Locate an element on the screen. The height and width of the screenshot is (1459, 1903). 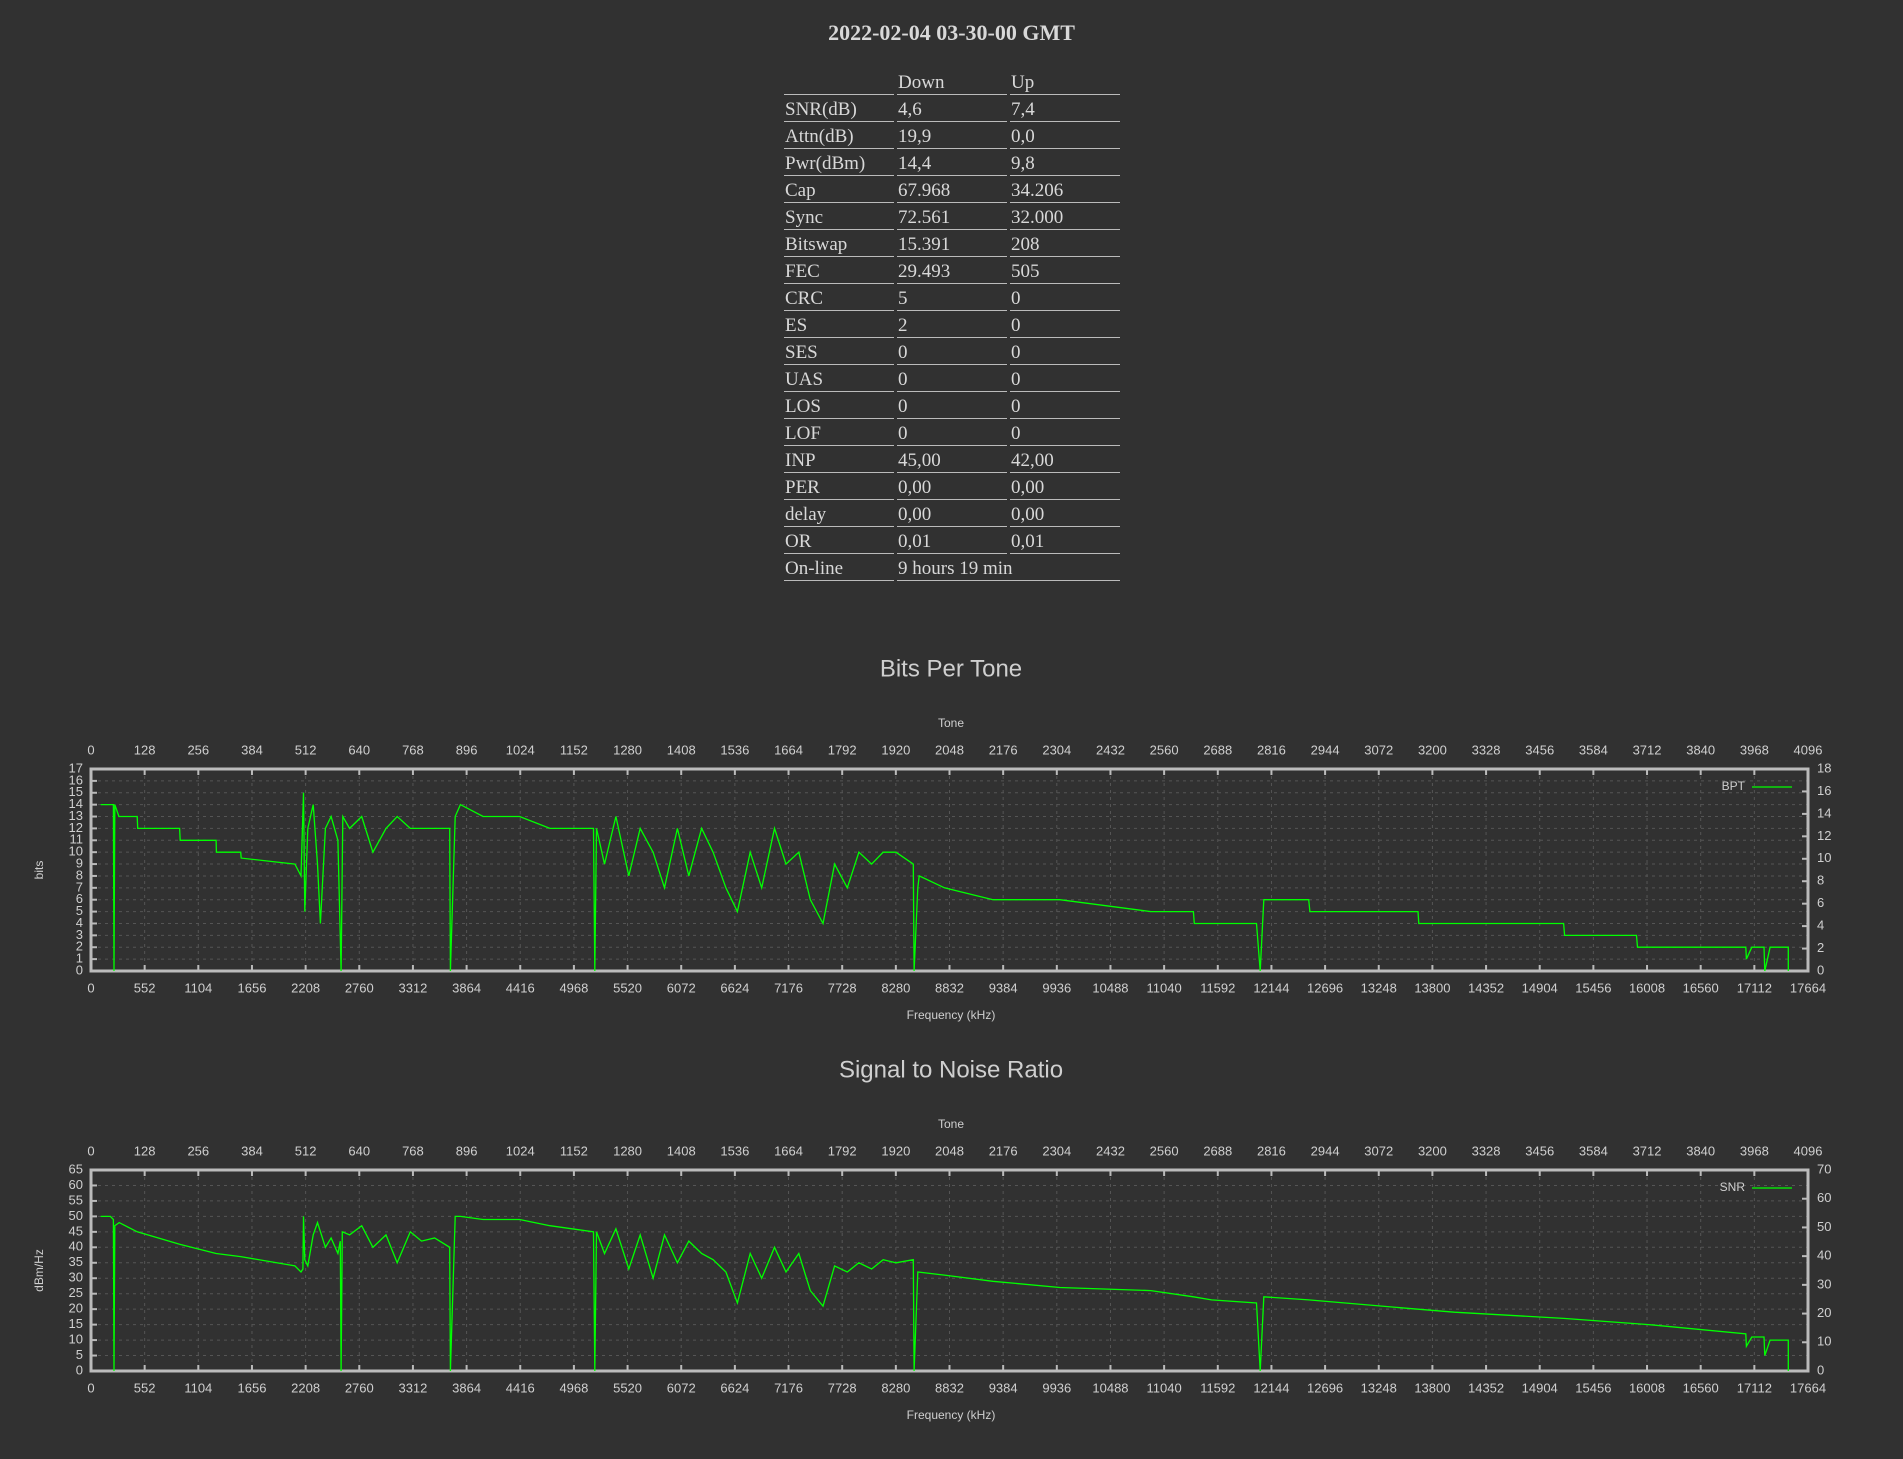
x-tick-label: 14904 is located at coordinates (1540, 987).